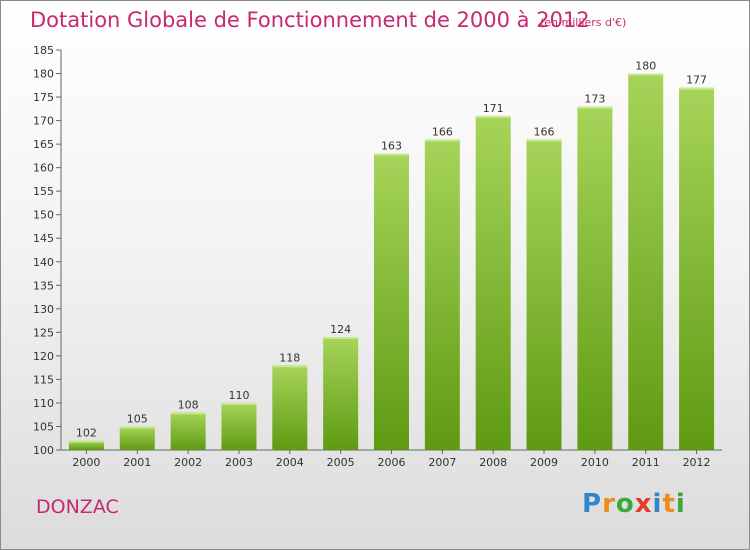 The width and height of the screenshot is (750, 550). Describe the element at coordinates (609, 504) in the screenshot. I see `logo-letter: r` at that location.